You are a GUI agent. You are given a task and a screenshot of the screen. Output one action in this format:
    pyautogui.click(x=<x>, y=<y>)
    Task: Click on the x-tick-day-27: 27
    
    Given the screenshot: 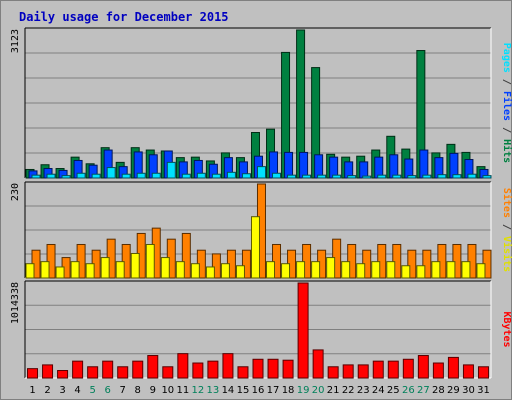 What is the action you would take?
    pyautogui.click(x=423, y=390)
    